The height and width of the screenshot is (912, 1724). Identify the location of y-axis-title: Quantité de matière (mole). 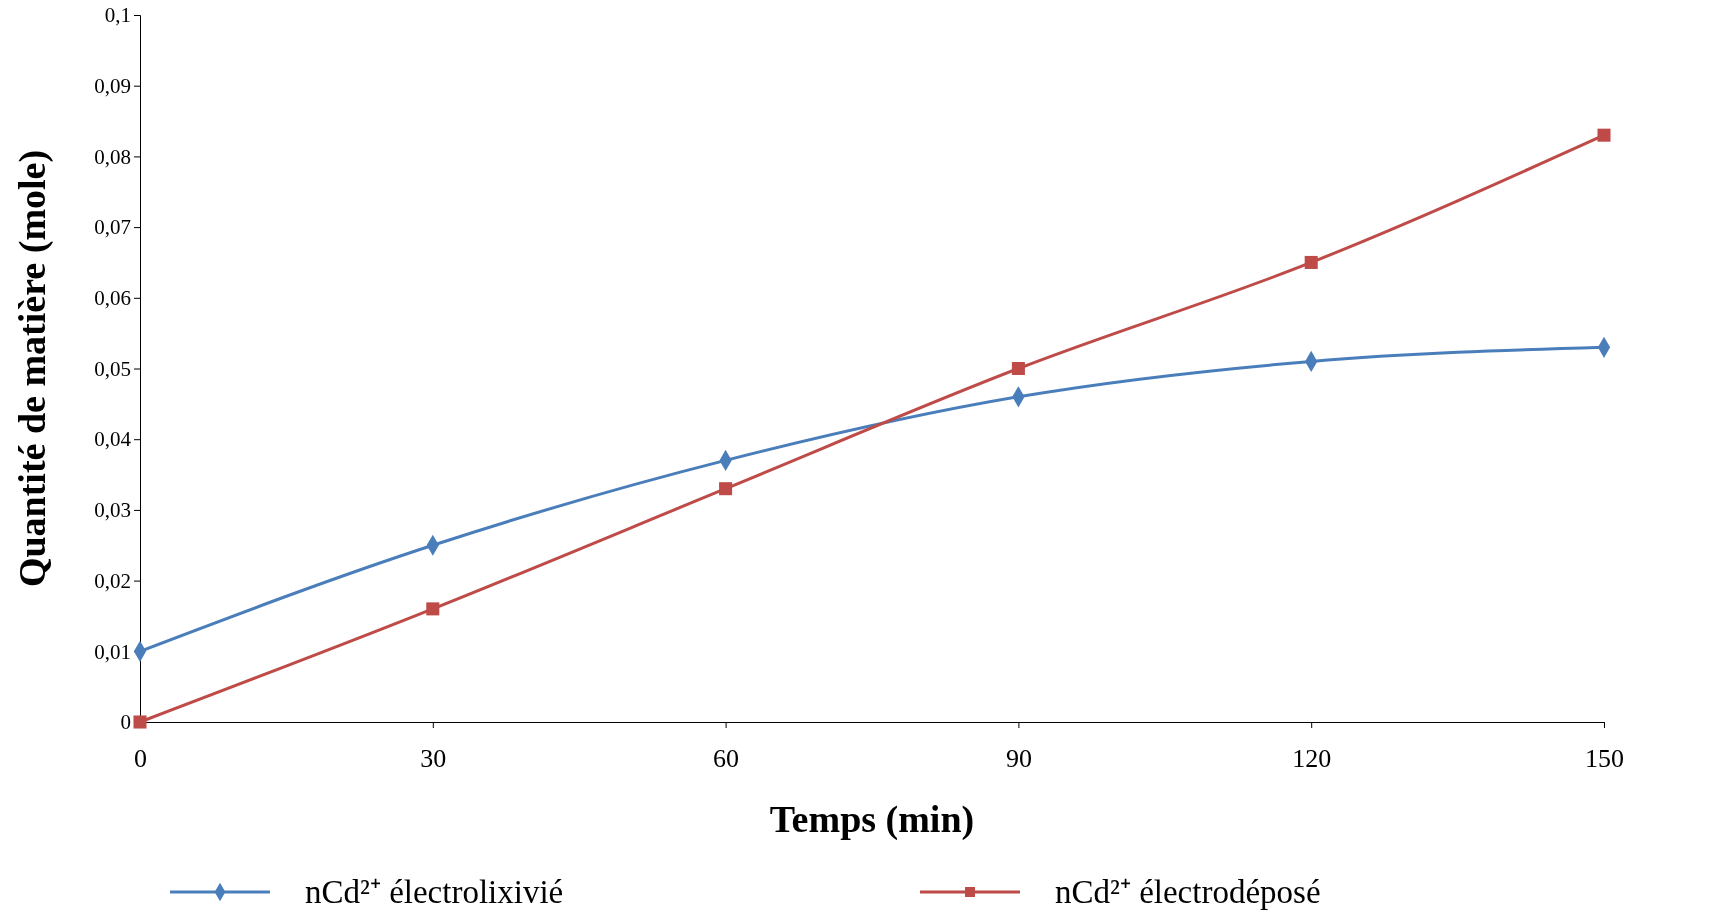
(32, 368).